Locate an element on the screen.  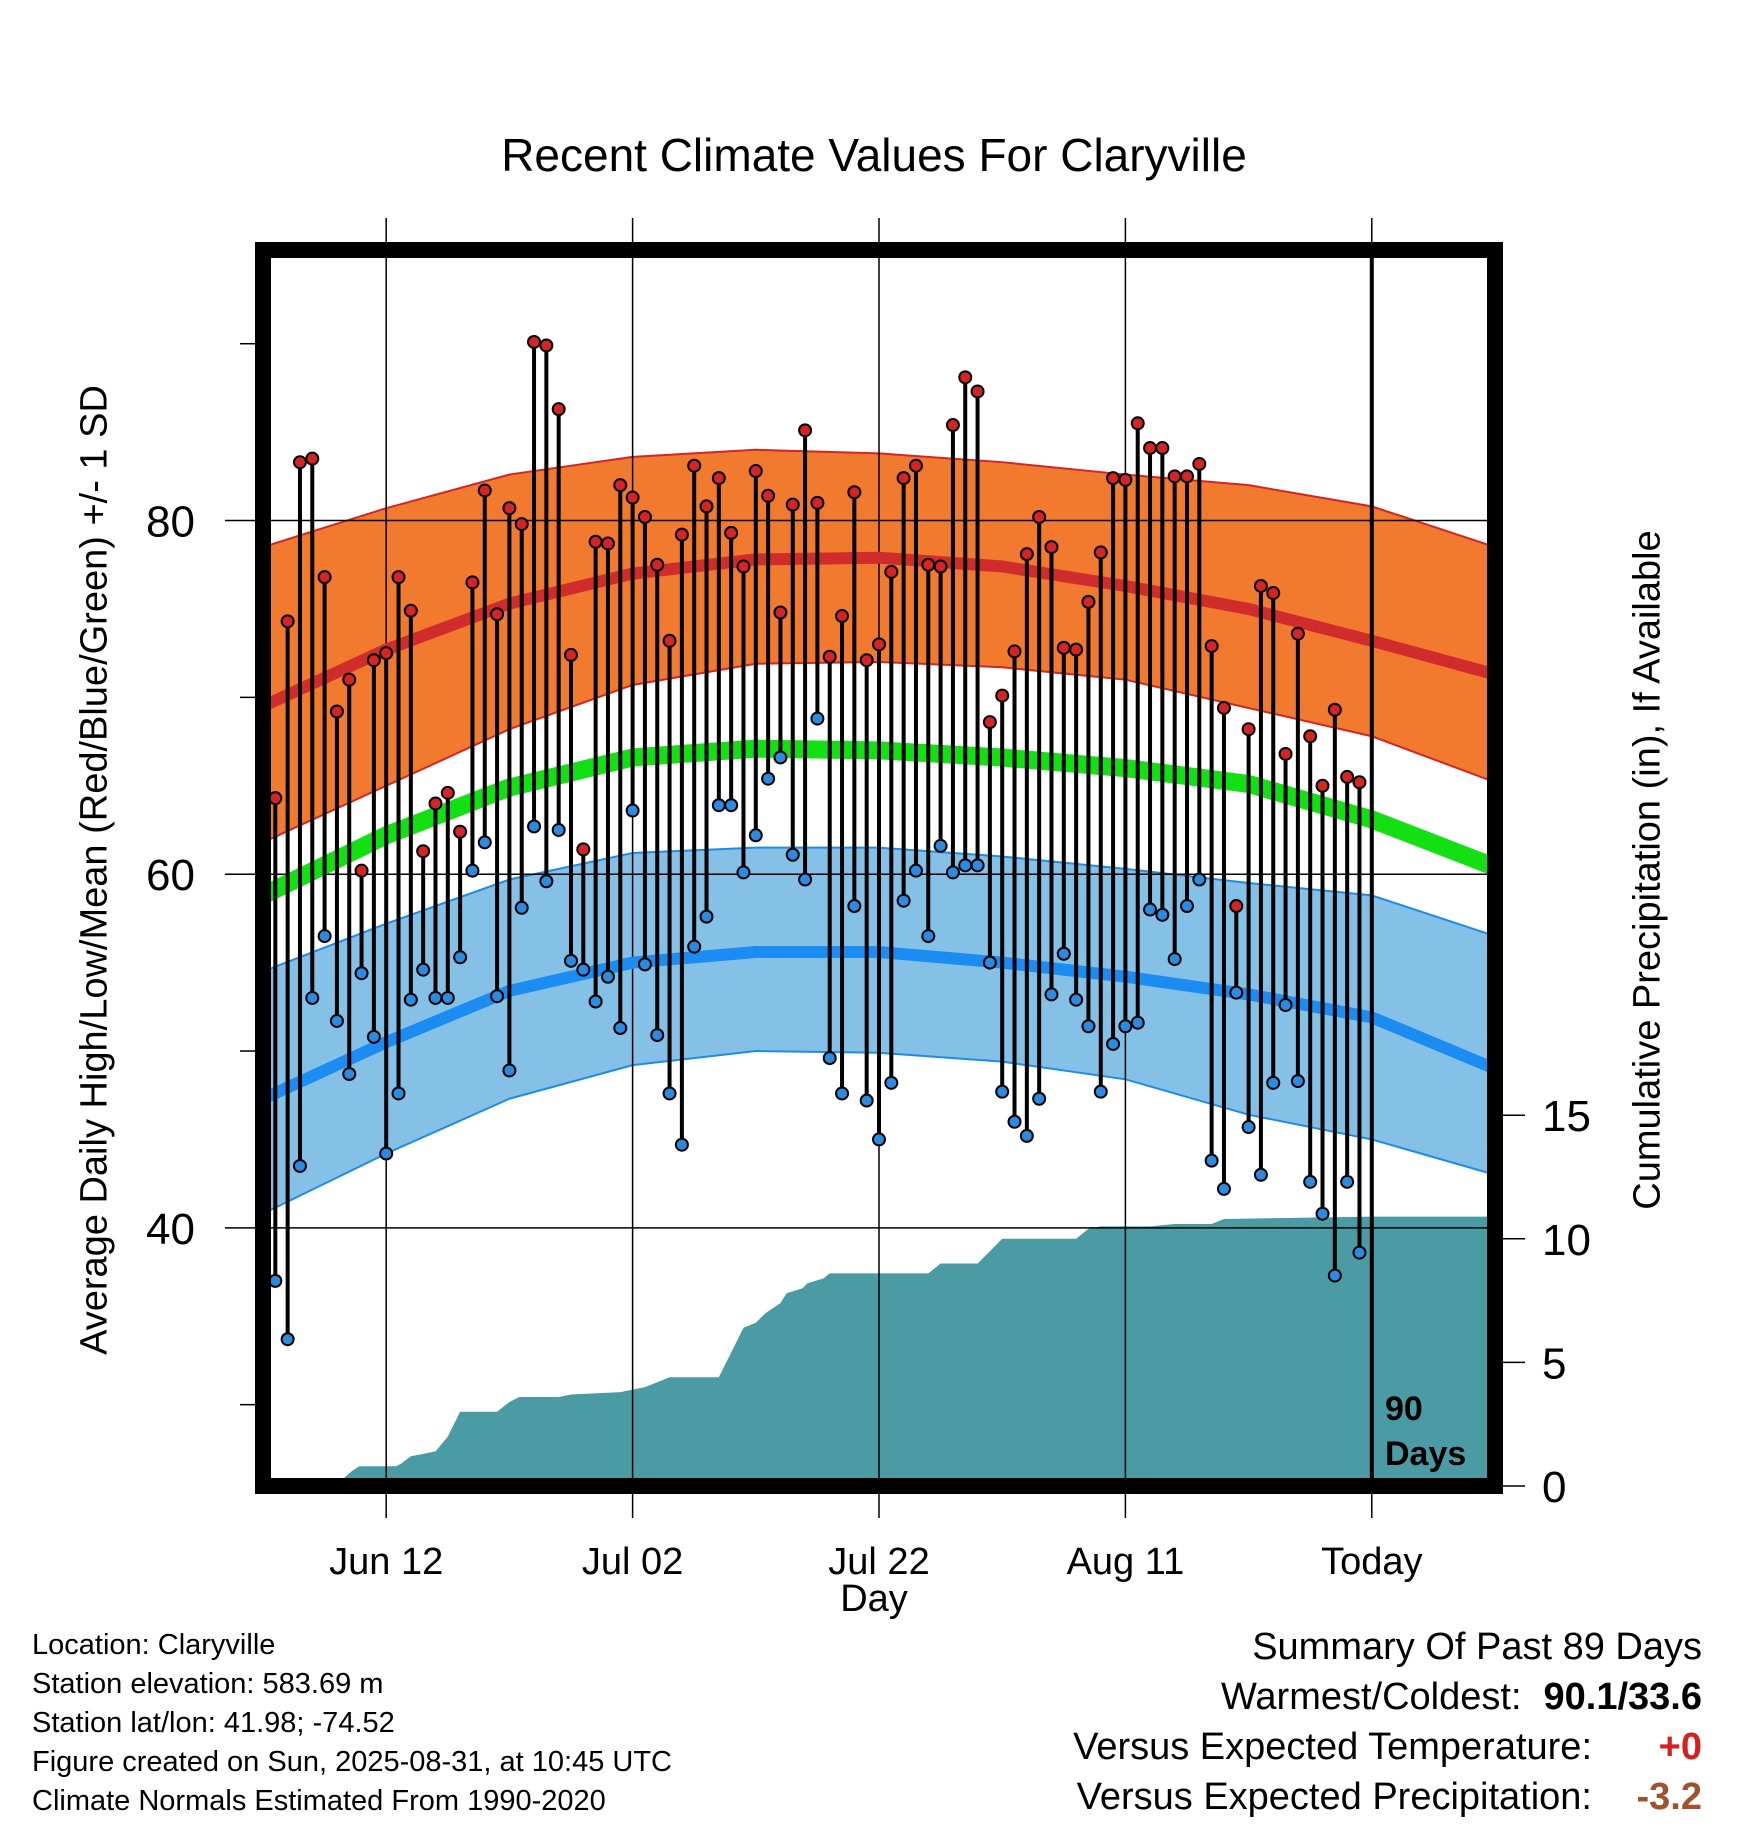
y-right-tick-label: 10 is located at coordinates (1566, 1240).